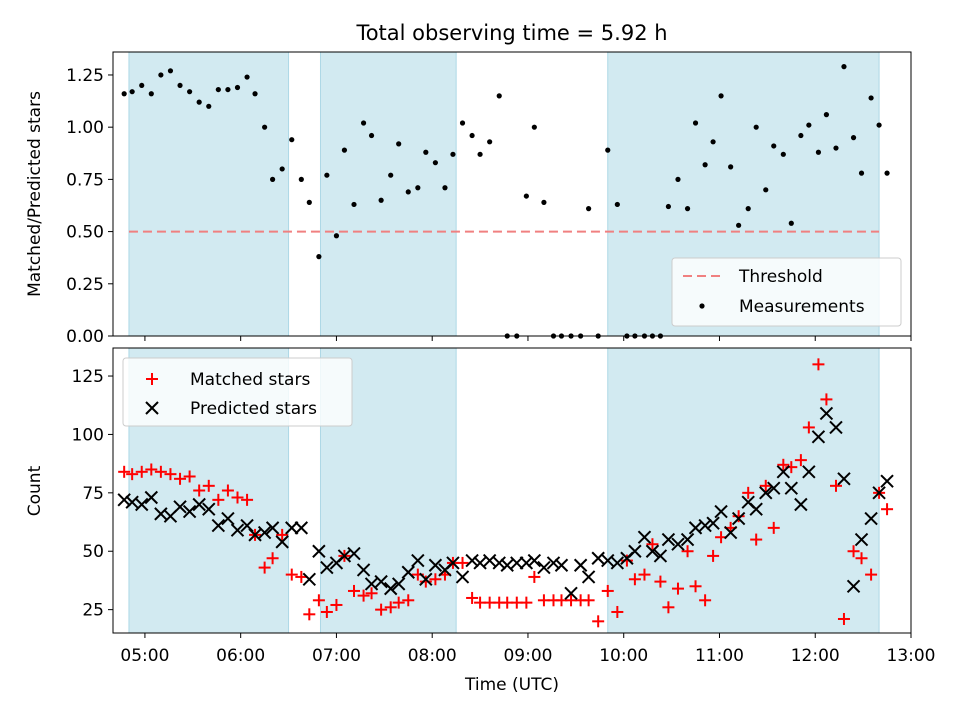 The image size is (960, 720). What do you see at coordinates (786, 292) in the screenshot?
I see `top-legend-box` at bounding box center [786, 292].